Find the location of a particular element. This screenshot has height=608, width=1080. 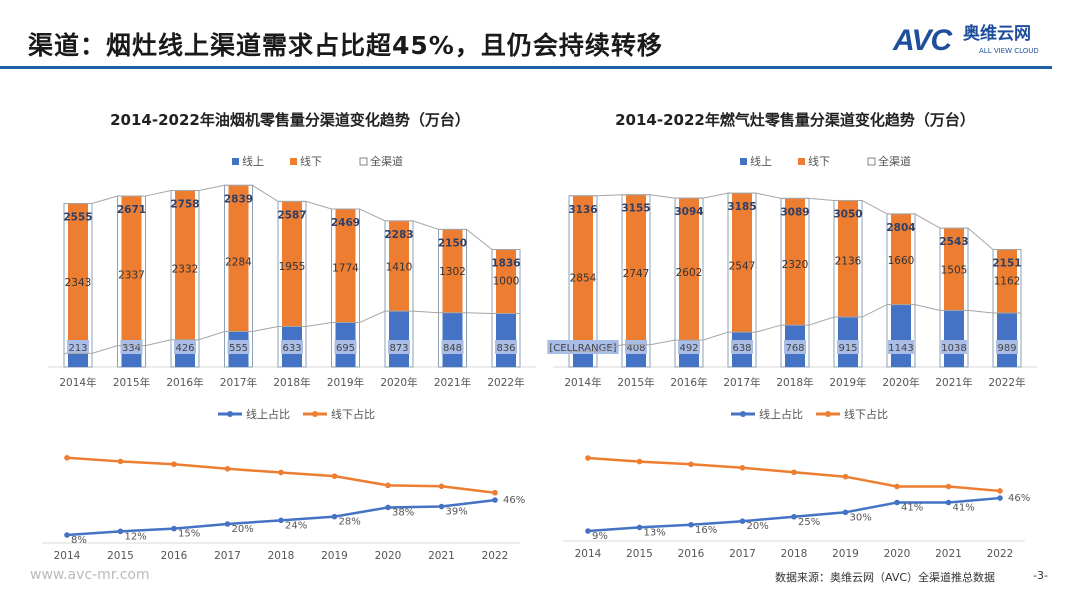

offline-label: 1162 is located at coordinates (1007, 281).